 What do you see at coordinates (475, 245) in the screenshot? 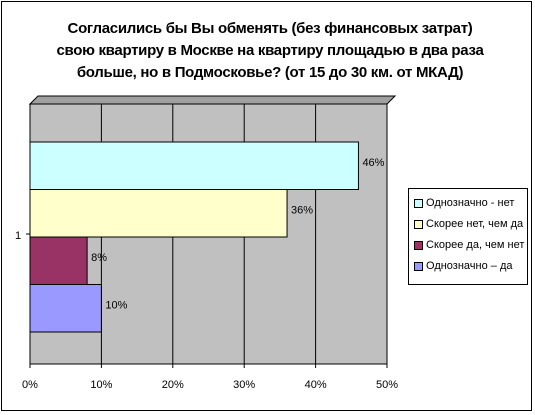
I see `legend-label: Скорее да, чем нет` at bounding box center [475, 245].